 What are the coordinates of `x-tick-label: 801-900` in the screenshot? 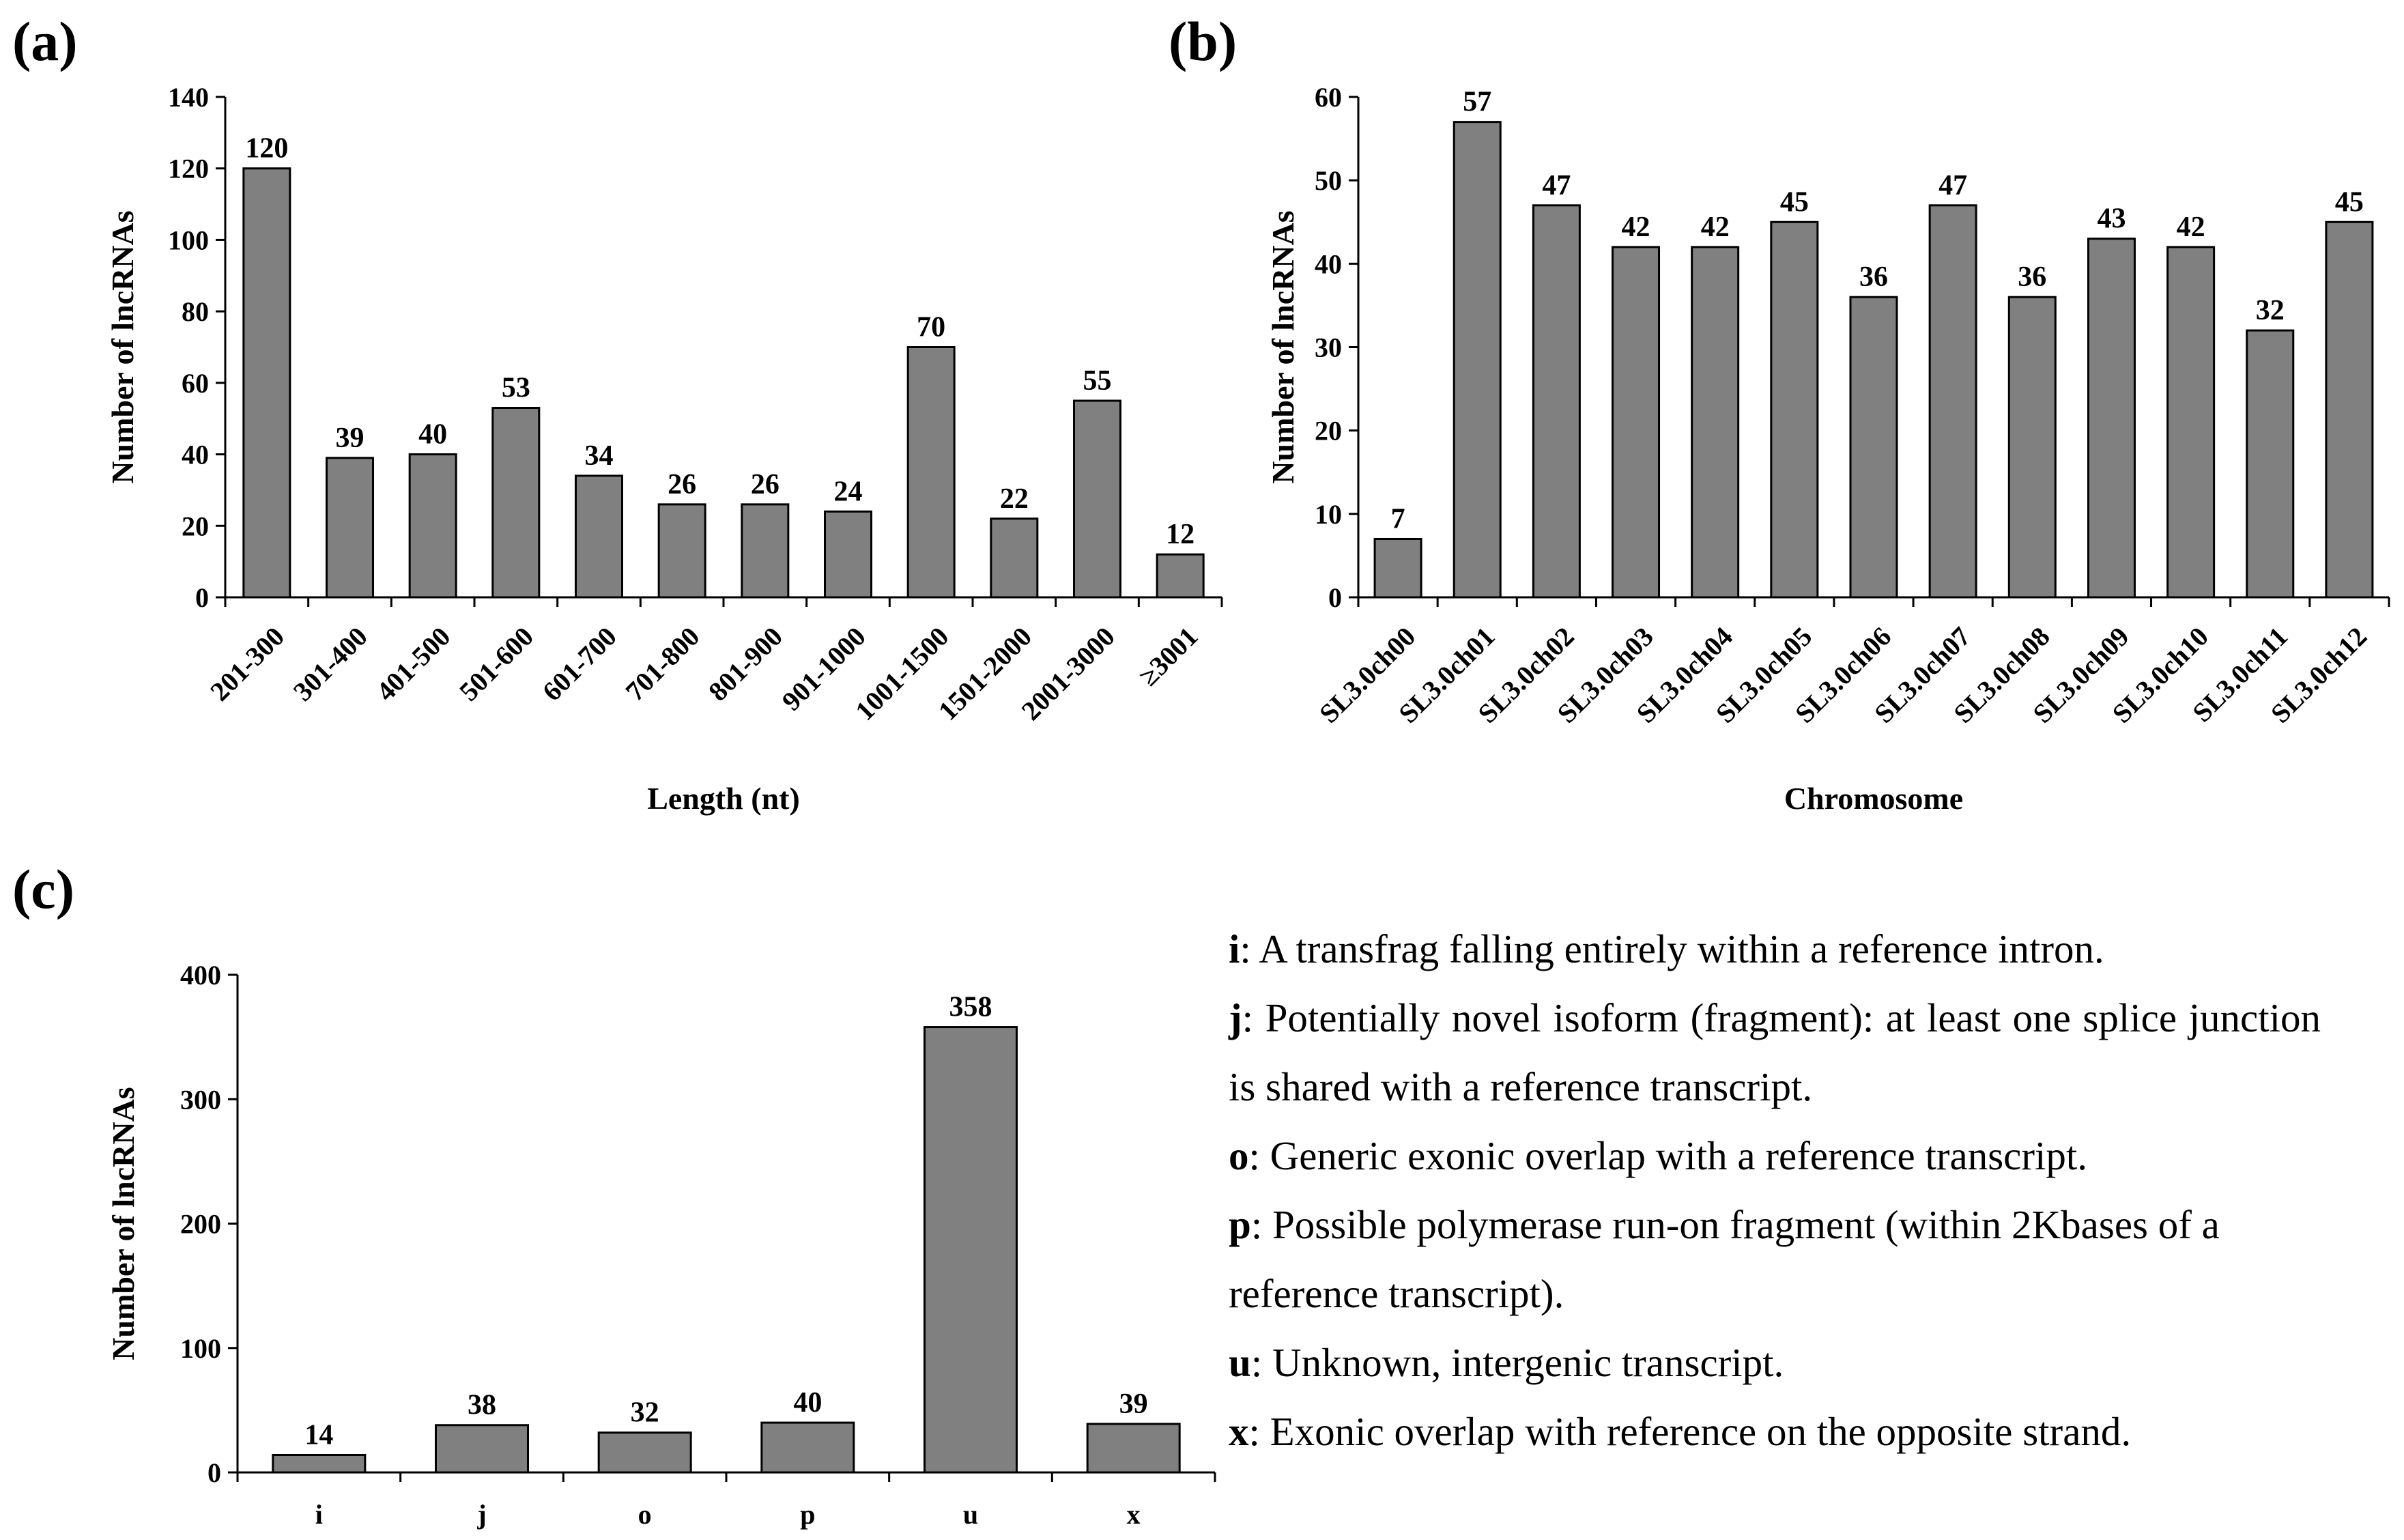 It's located at (745, 664).